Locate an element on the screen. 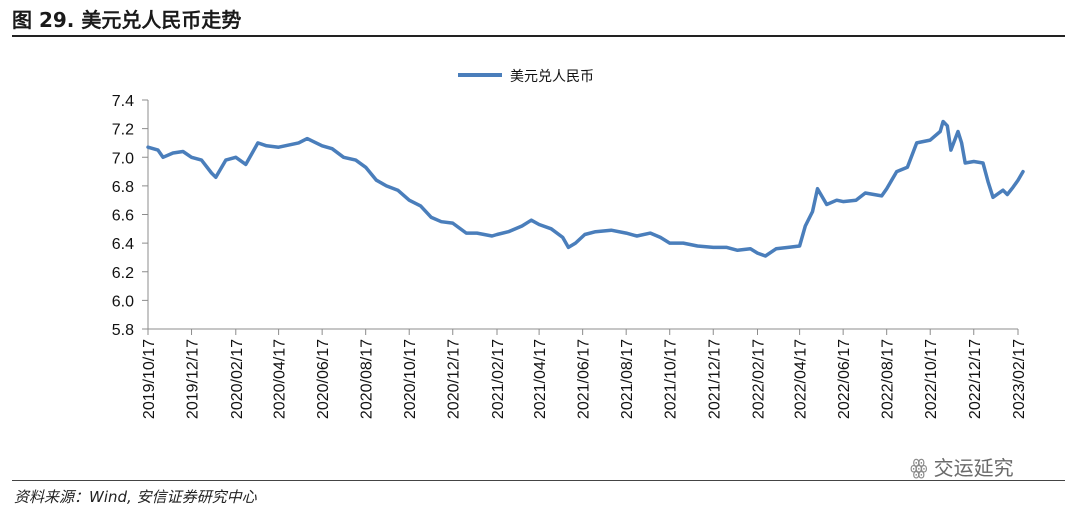  y-tick-label: 6.2 is located at coordinates (123, 273).